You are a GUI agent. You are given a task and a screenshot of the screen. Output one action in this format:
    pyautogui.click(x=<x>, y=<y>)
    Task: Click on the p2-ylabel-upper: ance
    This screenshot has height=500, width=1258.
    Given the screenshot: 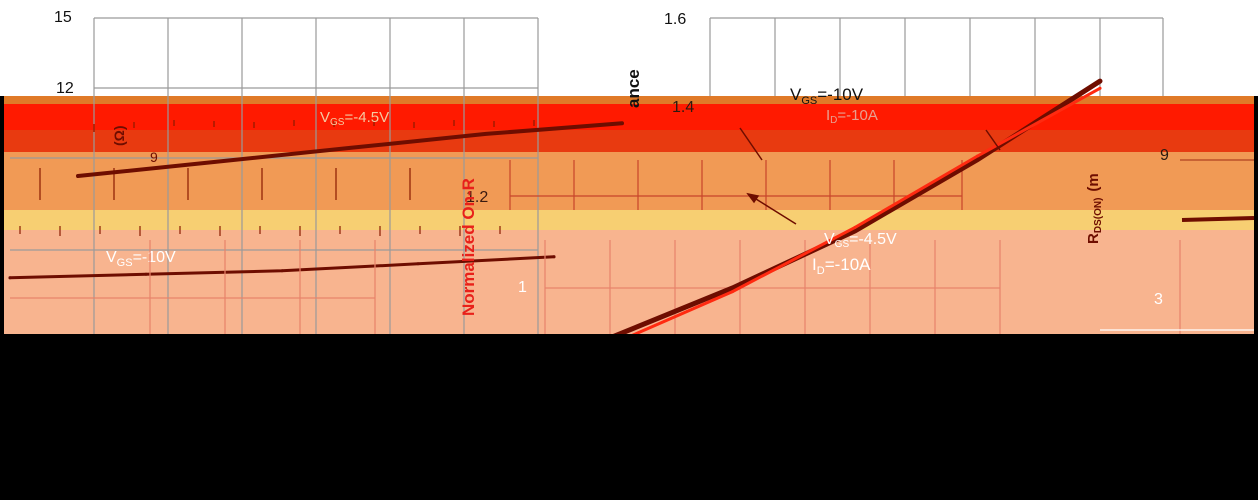 What is the action you would take?
    pyautogui.click(x=633, y=88)
    